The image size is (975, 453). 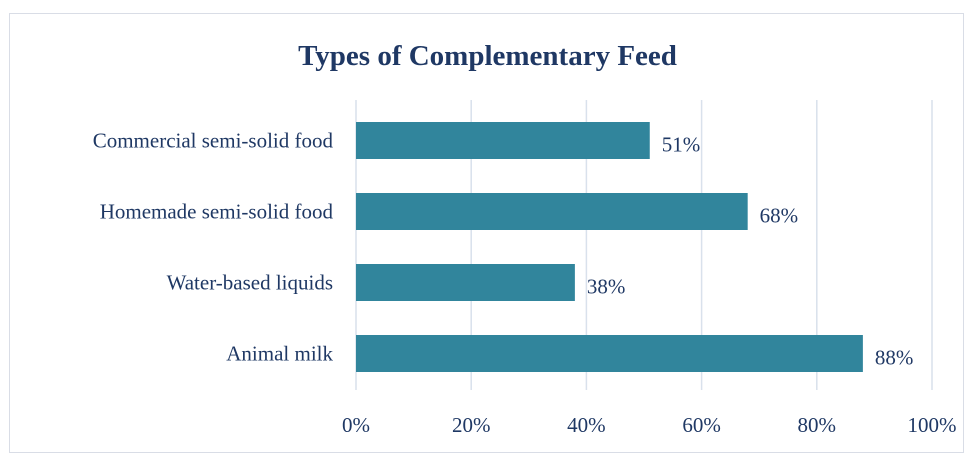 What do you see at coordinates (779, 216) in the screenshot?
I see `value-label: 68%` at bounding box center [779, 216].